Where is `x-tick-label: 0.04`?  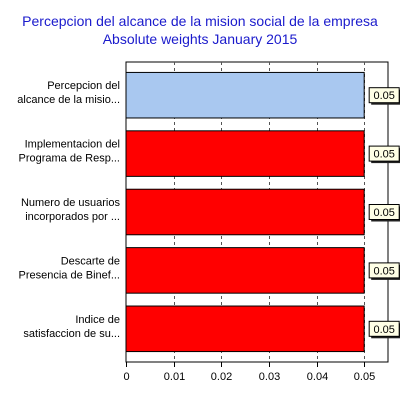 x-tick-label: 0.04 is located at coordinates (317, 377).